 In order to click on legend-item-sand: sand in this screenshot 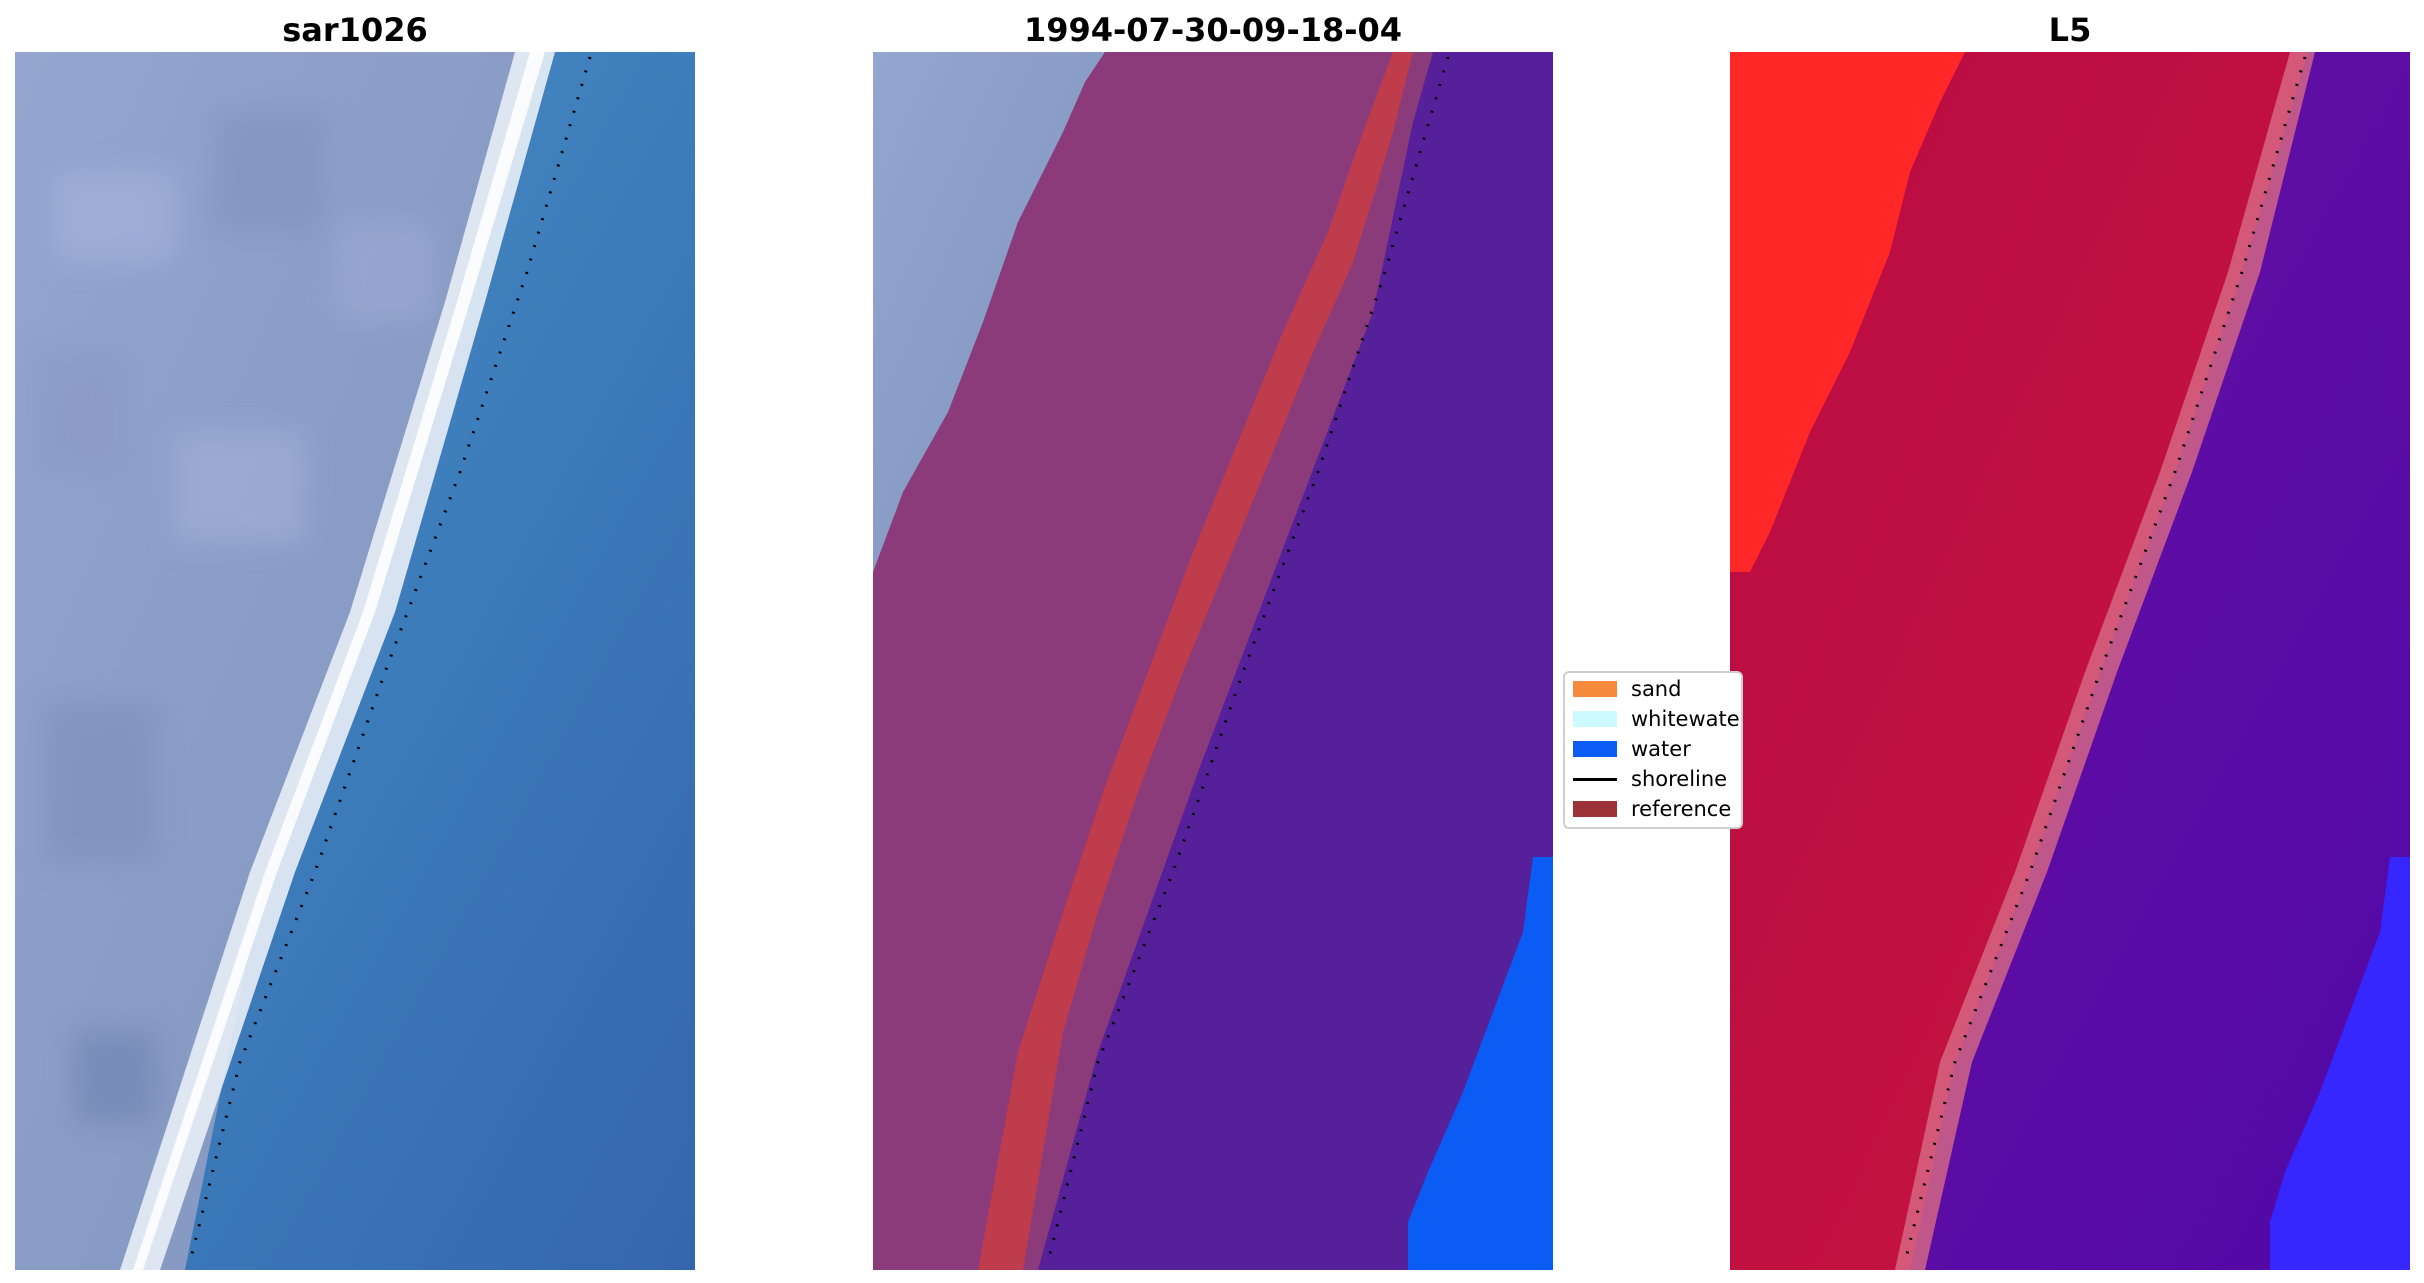, I will do `click(1653, 688)`.